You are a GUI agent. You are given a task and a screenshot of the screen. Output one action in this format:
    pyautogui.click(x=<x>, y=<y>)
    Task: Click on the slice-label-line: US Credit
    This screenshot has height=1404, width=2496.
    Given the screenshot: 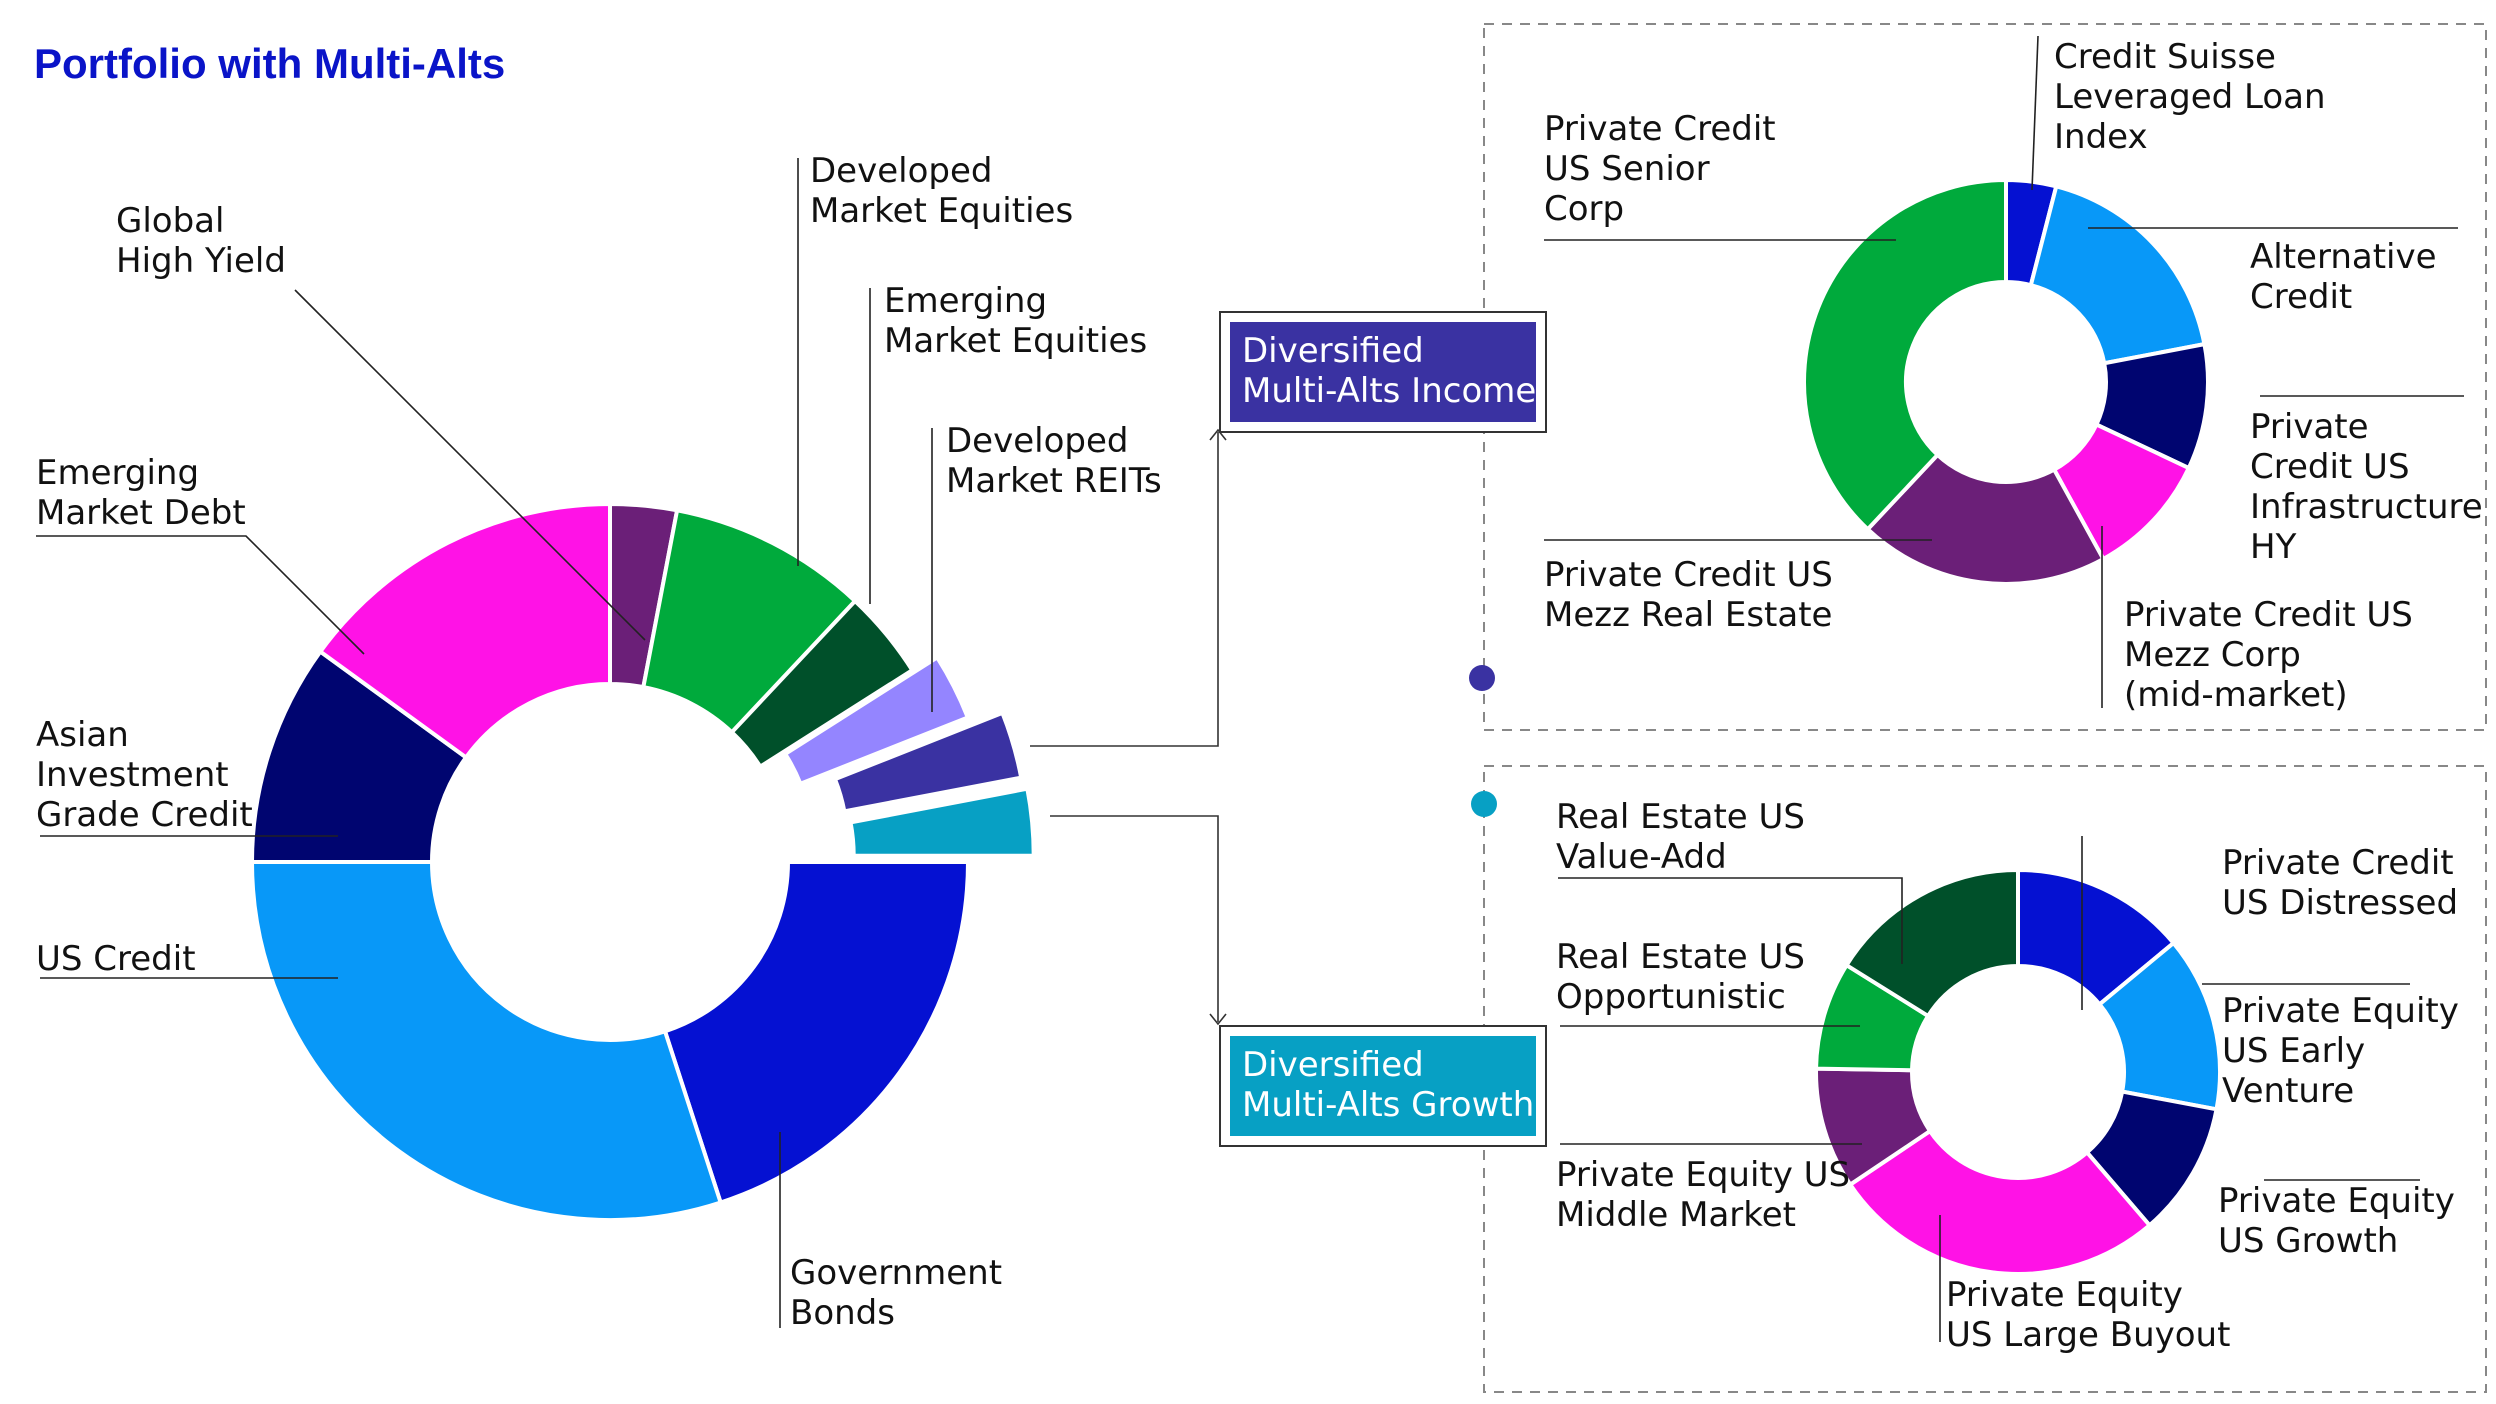 What is the action you would take?
    pyautogui.click(x=116, y=959)
    